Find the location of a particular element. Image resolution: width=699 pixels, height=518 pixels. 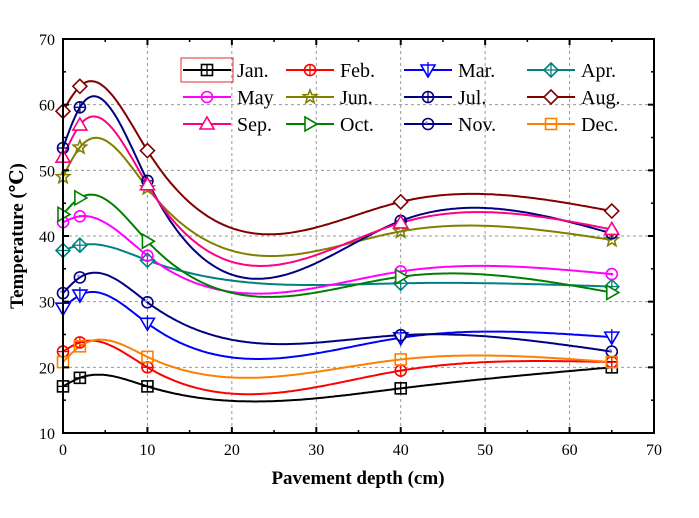

legend-marker-shine is located at coordinates (426, 122).